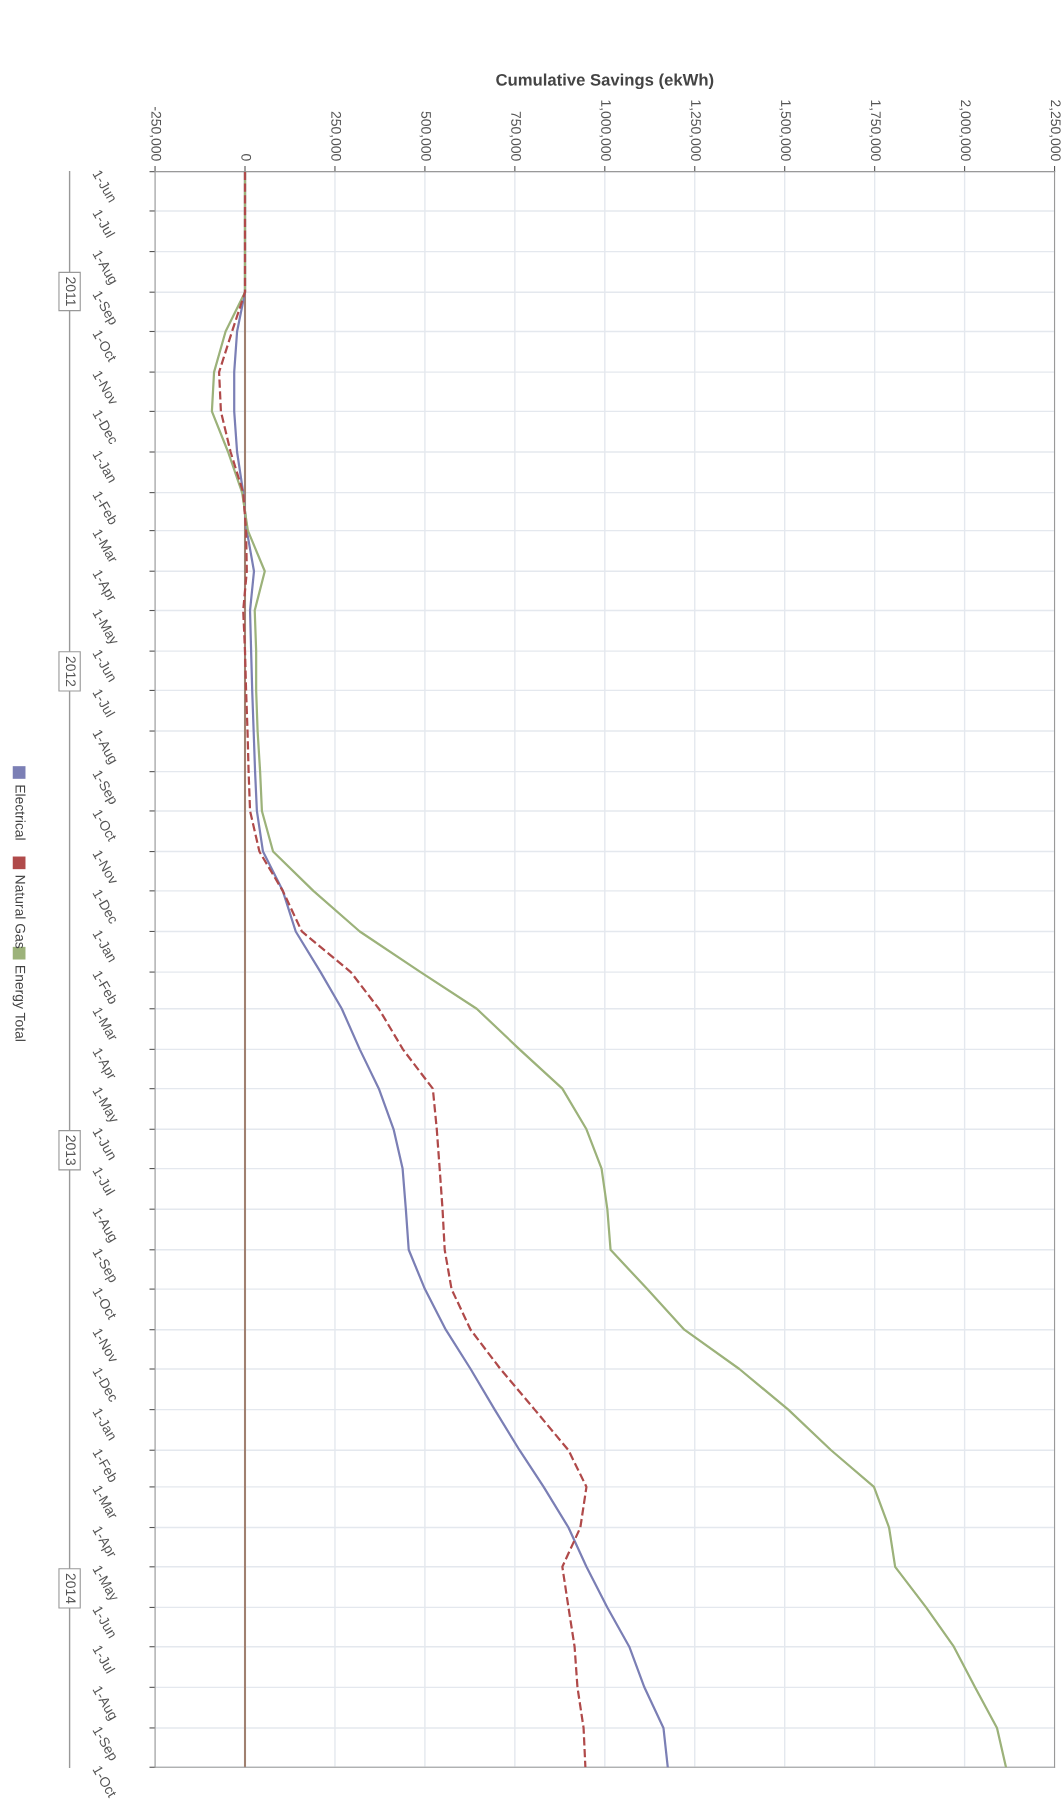 The width and height of the screenshot is (1062, 1807). I want to click on text: 2013, so click(70, 1150).